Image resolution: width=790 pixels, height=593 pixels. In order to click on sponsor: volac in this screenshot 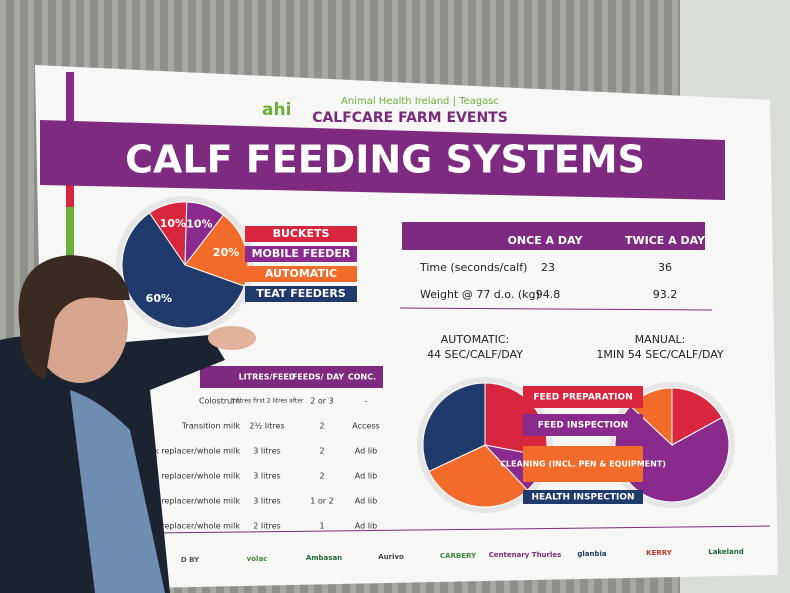, I will do `click(257, 559)`.